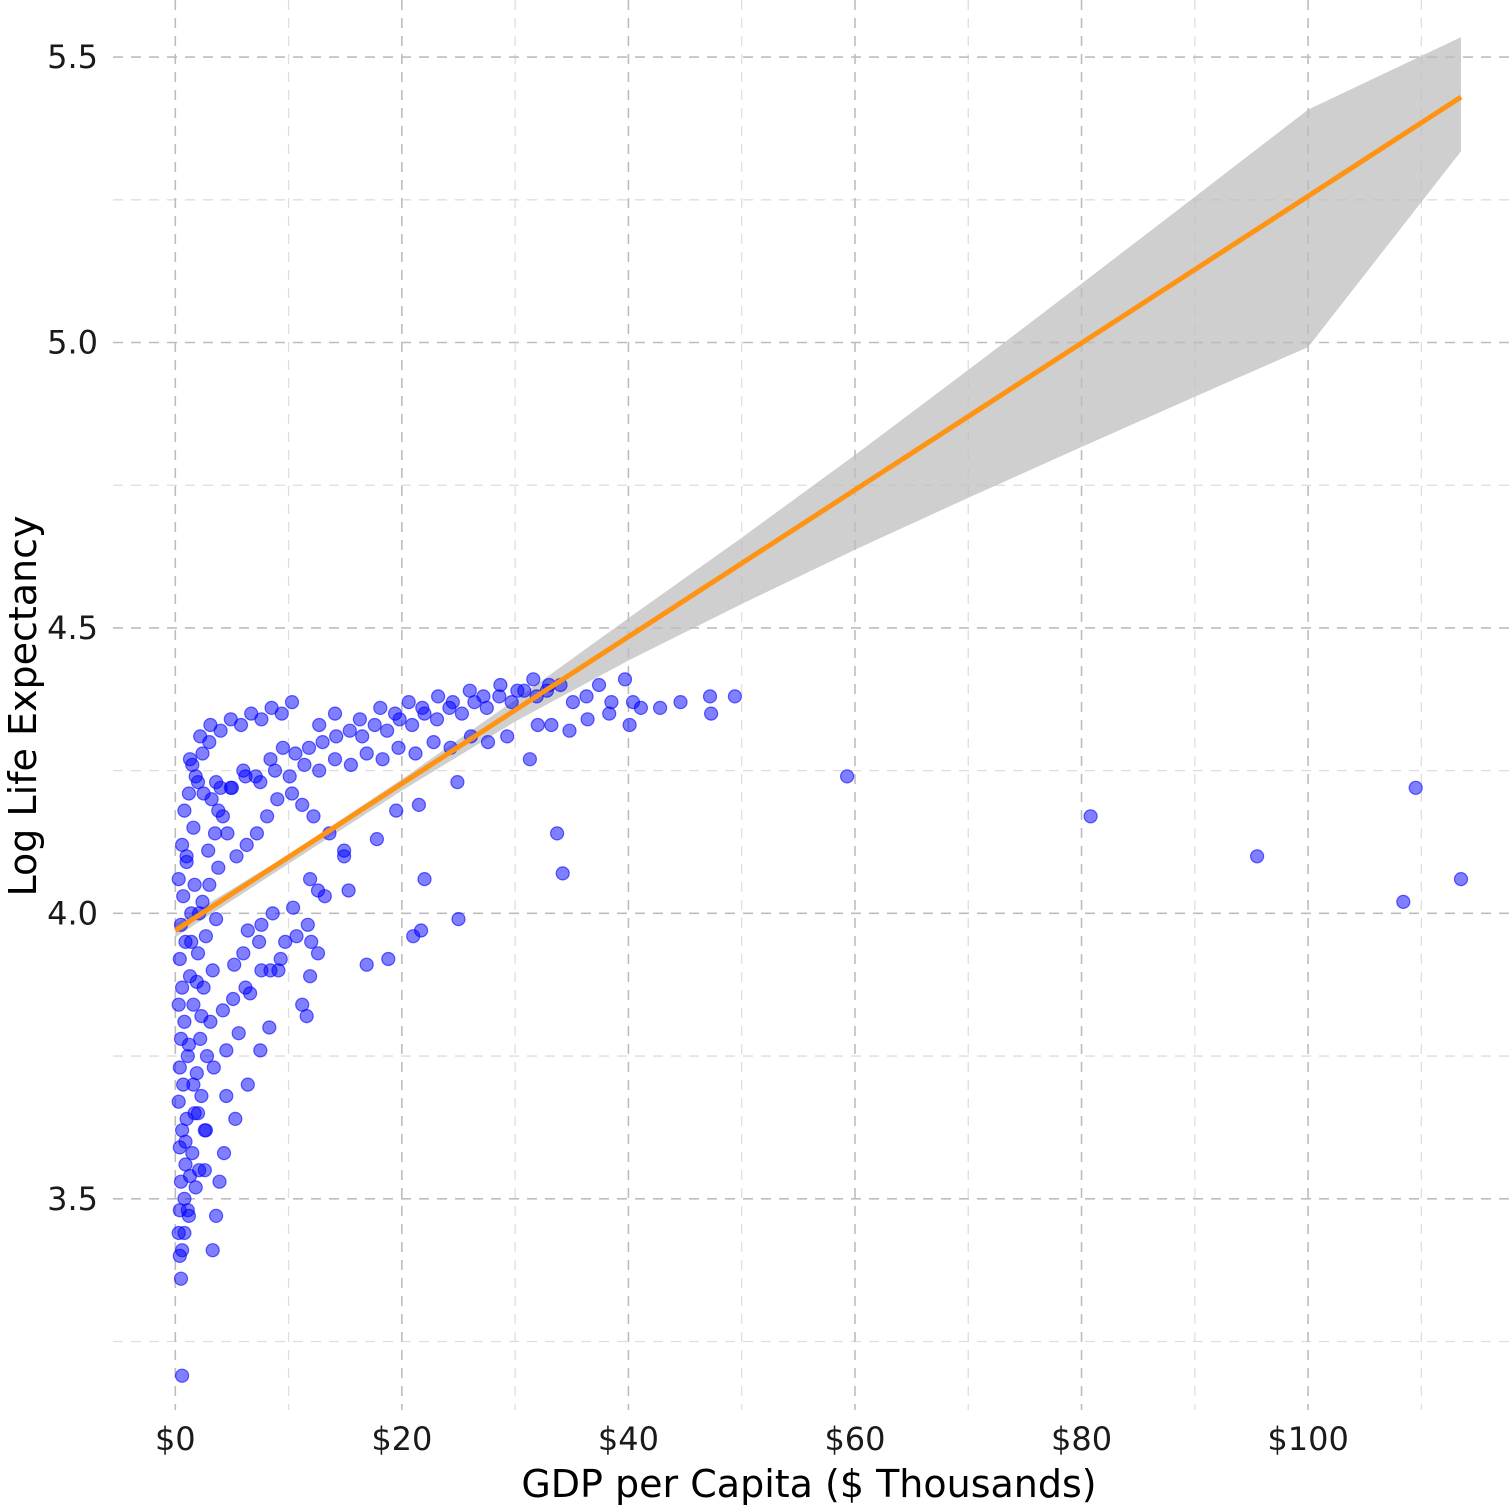  Describe the element at coordinates (628, 1439) in the screenshot. I see `x-tick-label: $40` at that location.